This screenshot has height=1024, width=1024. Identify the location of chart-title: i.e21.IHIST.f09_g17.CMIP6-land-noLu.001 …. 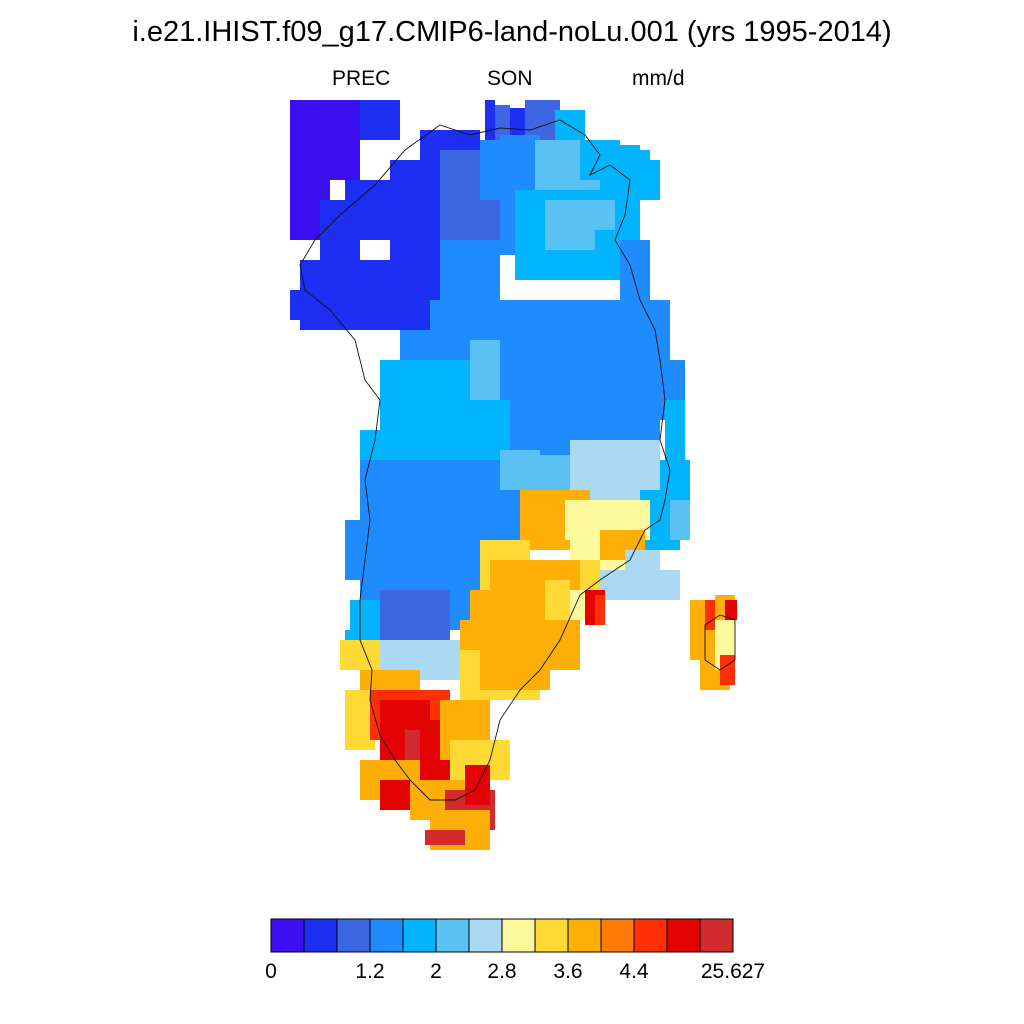
(512, 32).